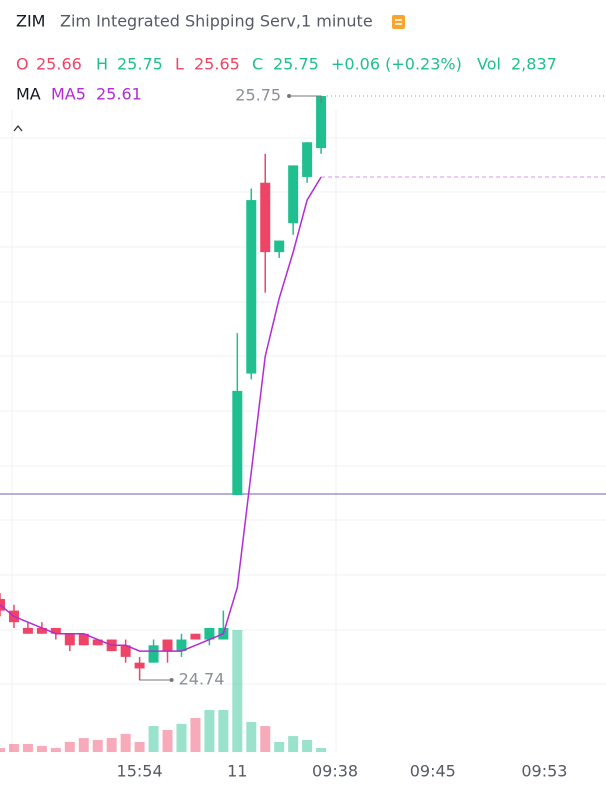  What do you see at coordinates (102, 64) in the screenshot?
I see `ohlc-label: H` at bounding box center [102, 64].